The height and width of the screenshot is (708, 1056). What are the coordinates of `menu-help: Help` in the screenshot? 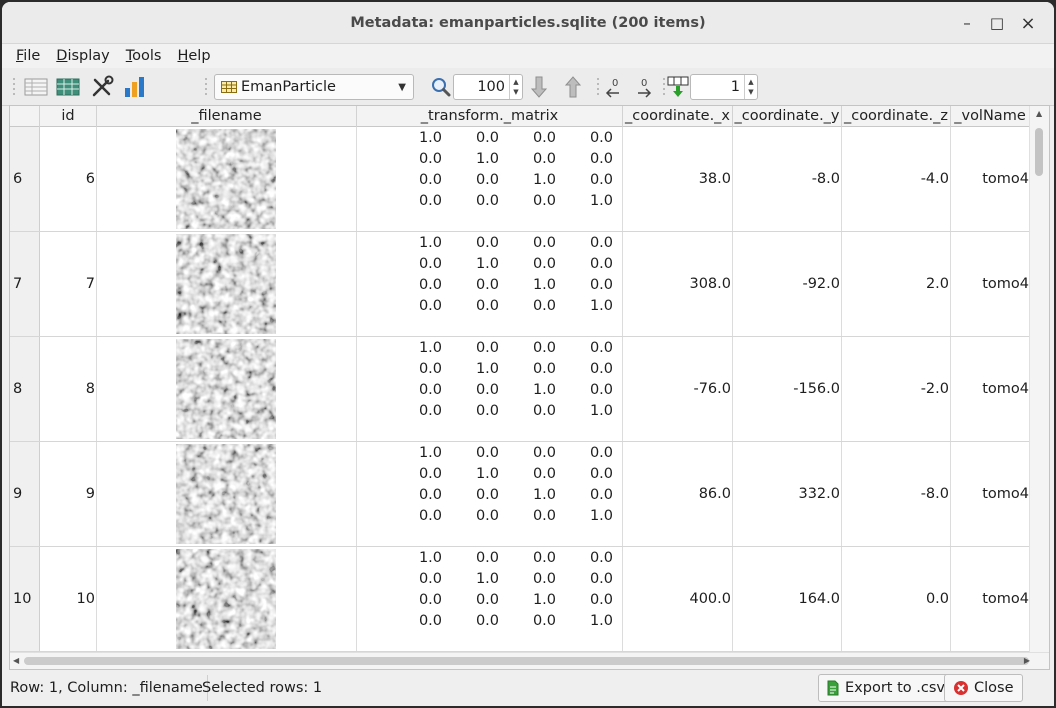 It's located at (194, 56).